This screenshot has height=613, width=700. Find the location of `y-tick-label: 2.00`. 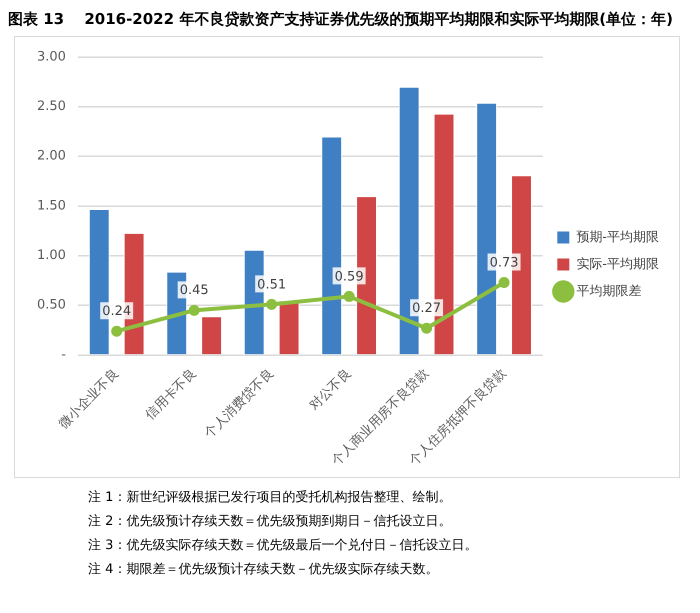

y-tick-label: 2.00 is located at coordinates (51, 156).